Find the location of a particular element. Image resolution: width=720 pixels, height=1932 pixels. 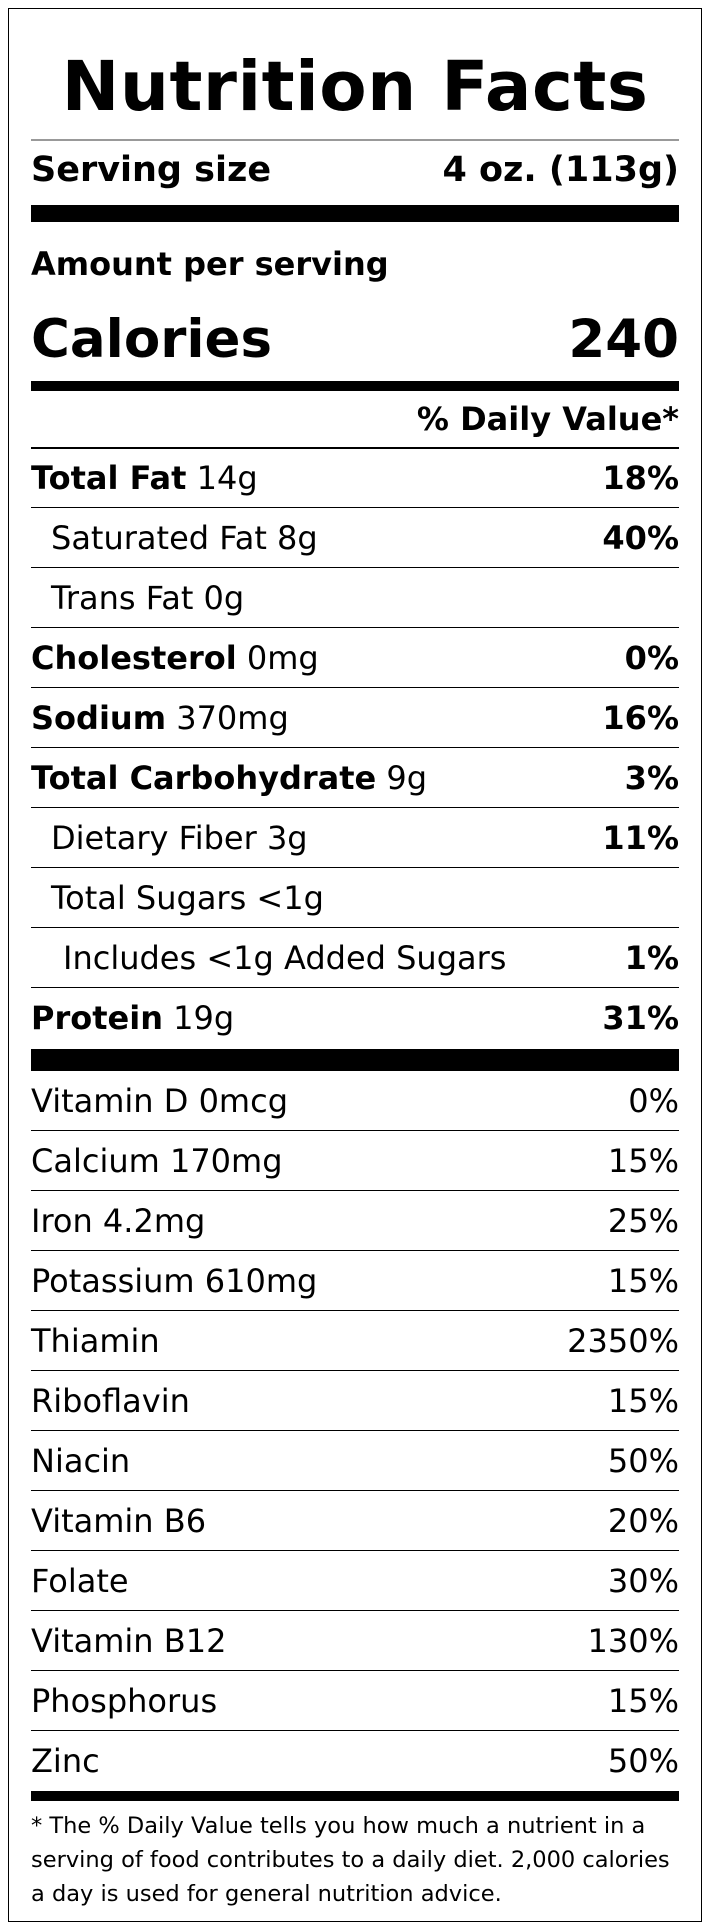

nutrient-dv: 40% is located at coordinates (640, 537).